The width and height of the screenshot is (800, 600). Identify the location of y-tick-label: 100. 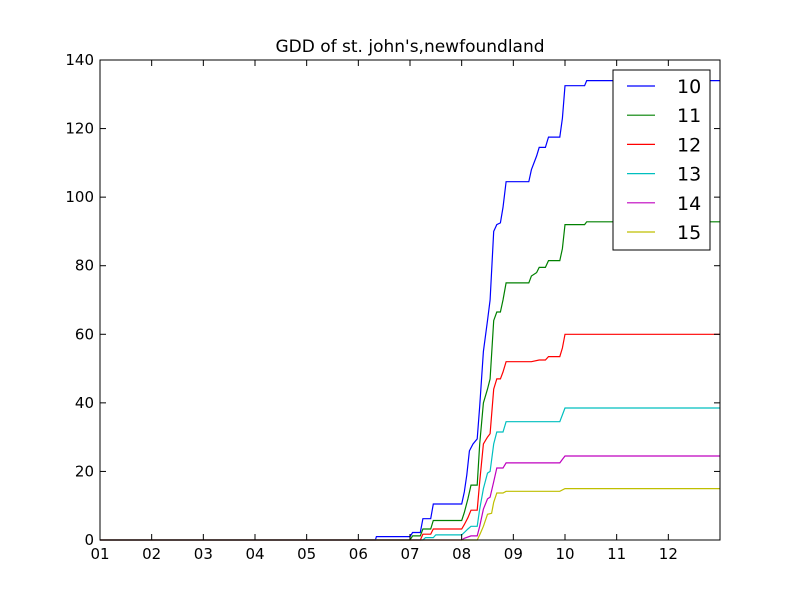
(79, 197).